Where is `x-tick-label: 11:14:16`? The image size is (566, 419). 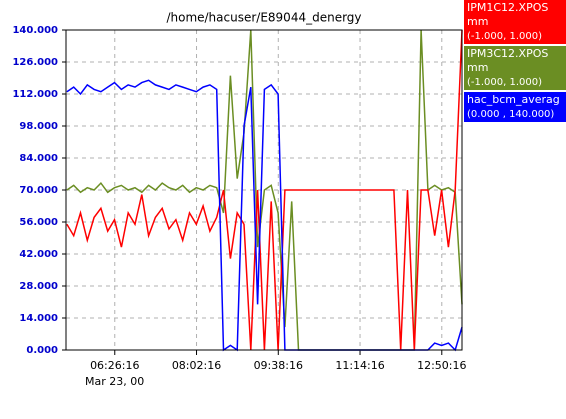 x-tick-label: 11:14:16 is located at coordinates (359, 365).